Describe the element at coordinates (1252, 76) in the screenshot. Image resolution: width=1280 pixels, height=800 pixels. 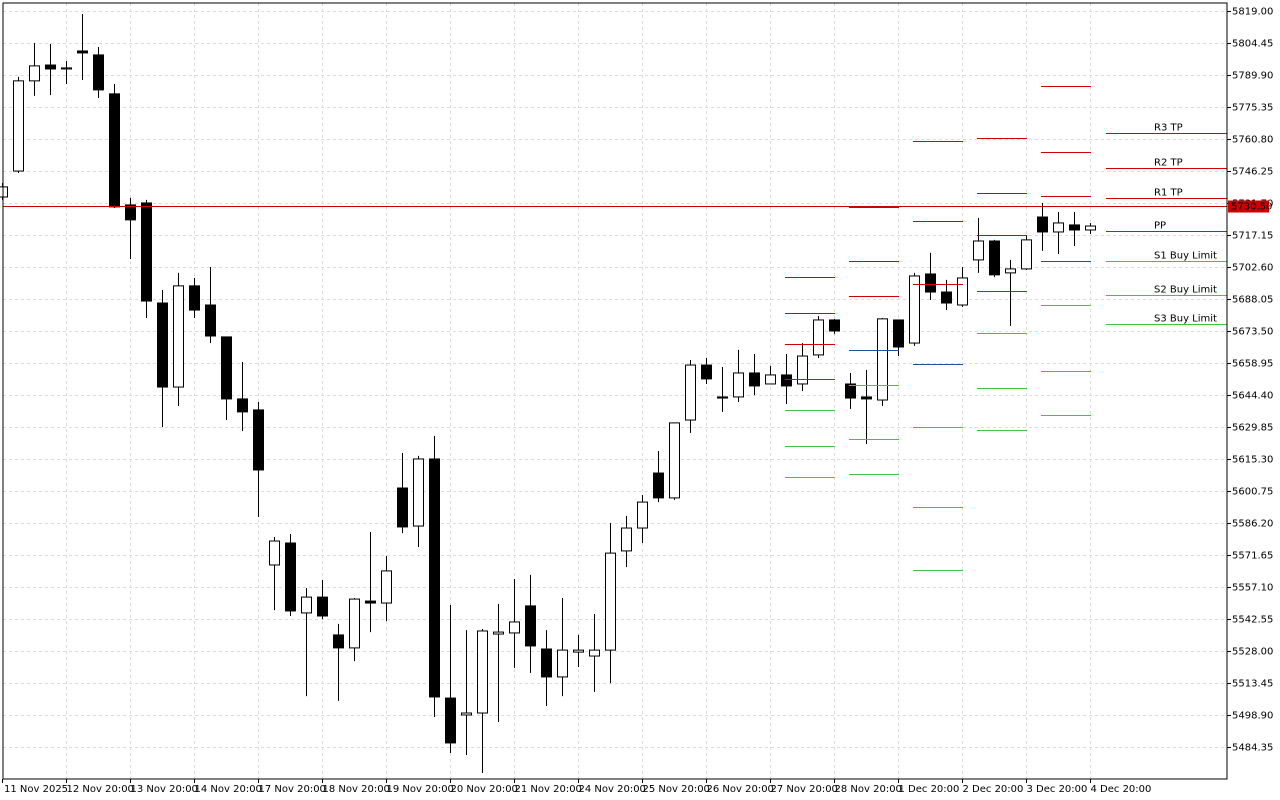
I see `y-tick-label: 5789.90` at that location.